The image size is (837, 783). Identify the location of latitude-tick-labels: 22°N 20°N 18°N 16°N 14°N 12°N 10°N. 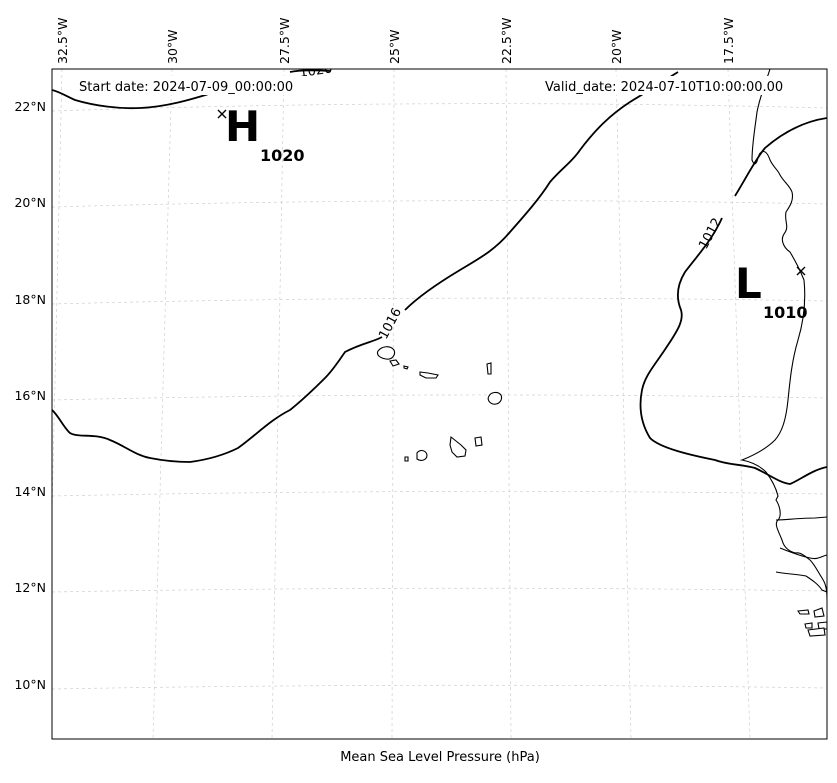
(30, 395).